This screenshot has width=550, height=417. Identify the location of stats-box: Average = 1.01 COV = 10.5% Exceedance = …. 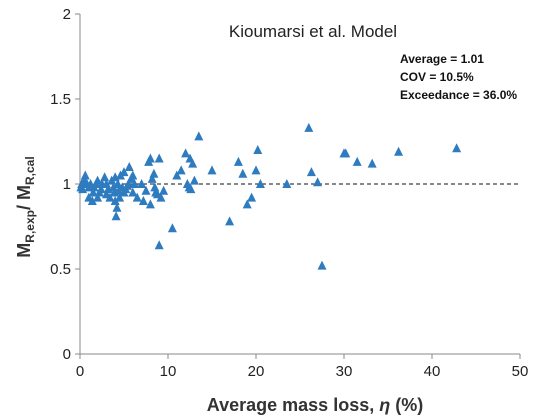
(458, 77).